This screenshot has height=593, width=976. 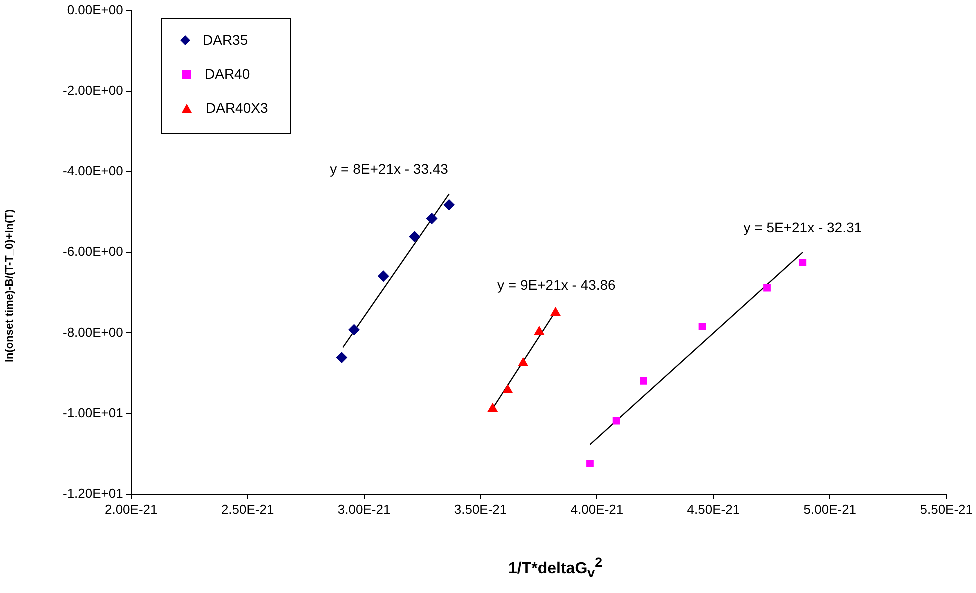 I want to click on y-tick-label: -6.00E+00, so click(x=93, y=252).